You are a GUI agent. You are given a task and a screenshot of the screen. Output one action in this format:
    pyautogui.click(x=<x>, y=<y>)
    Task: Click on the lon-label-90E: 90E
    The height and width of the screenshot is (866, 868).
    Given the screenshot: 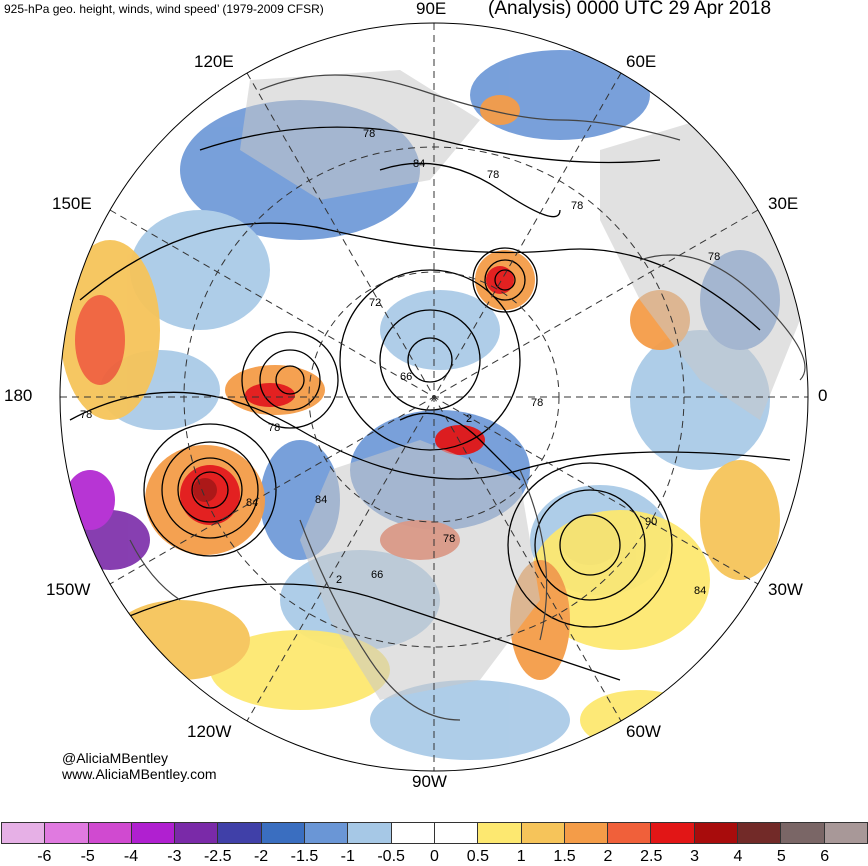 What is the action you would take?
    pyautogui.click(x=431, y=9)
    